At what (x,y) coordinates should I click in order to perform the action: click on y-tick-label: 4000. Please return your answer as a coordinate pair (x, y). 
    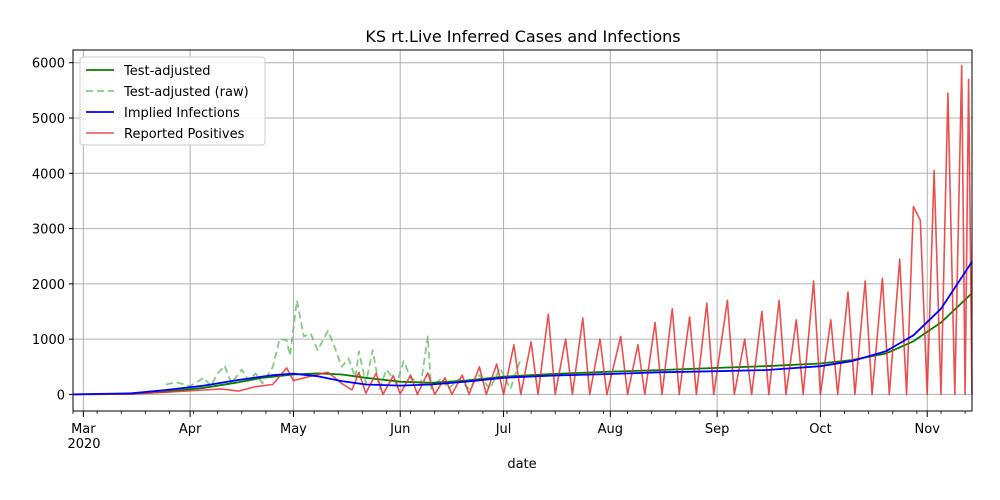
    Looking at the image, I should click on (48, 174).